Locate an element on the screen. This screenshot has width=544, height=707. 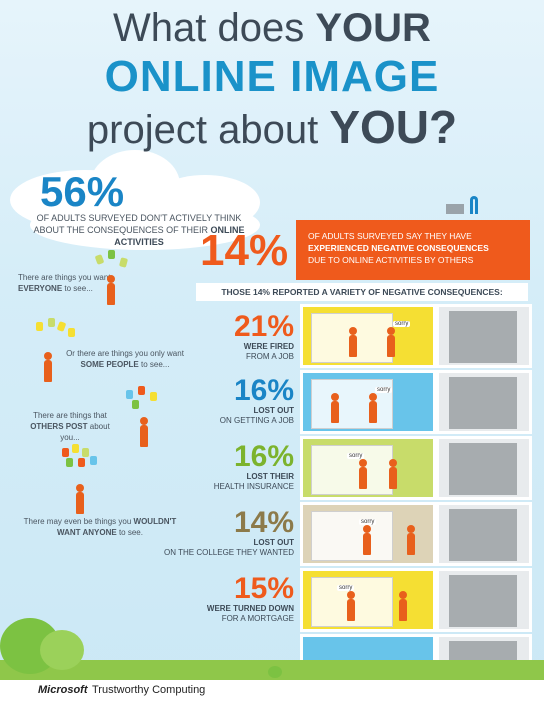
stat-lost-insurance: 16% LOST THEIR HEALTH INSURANCE is located at coordinates (254, 467).